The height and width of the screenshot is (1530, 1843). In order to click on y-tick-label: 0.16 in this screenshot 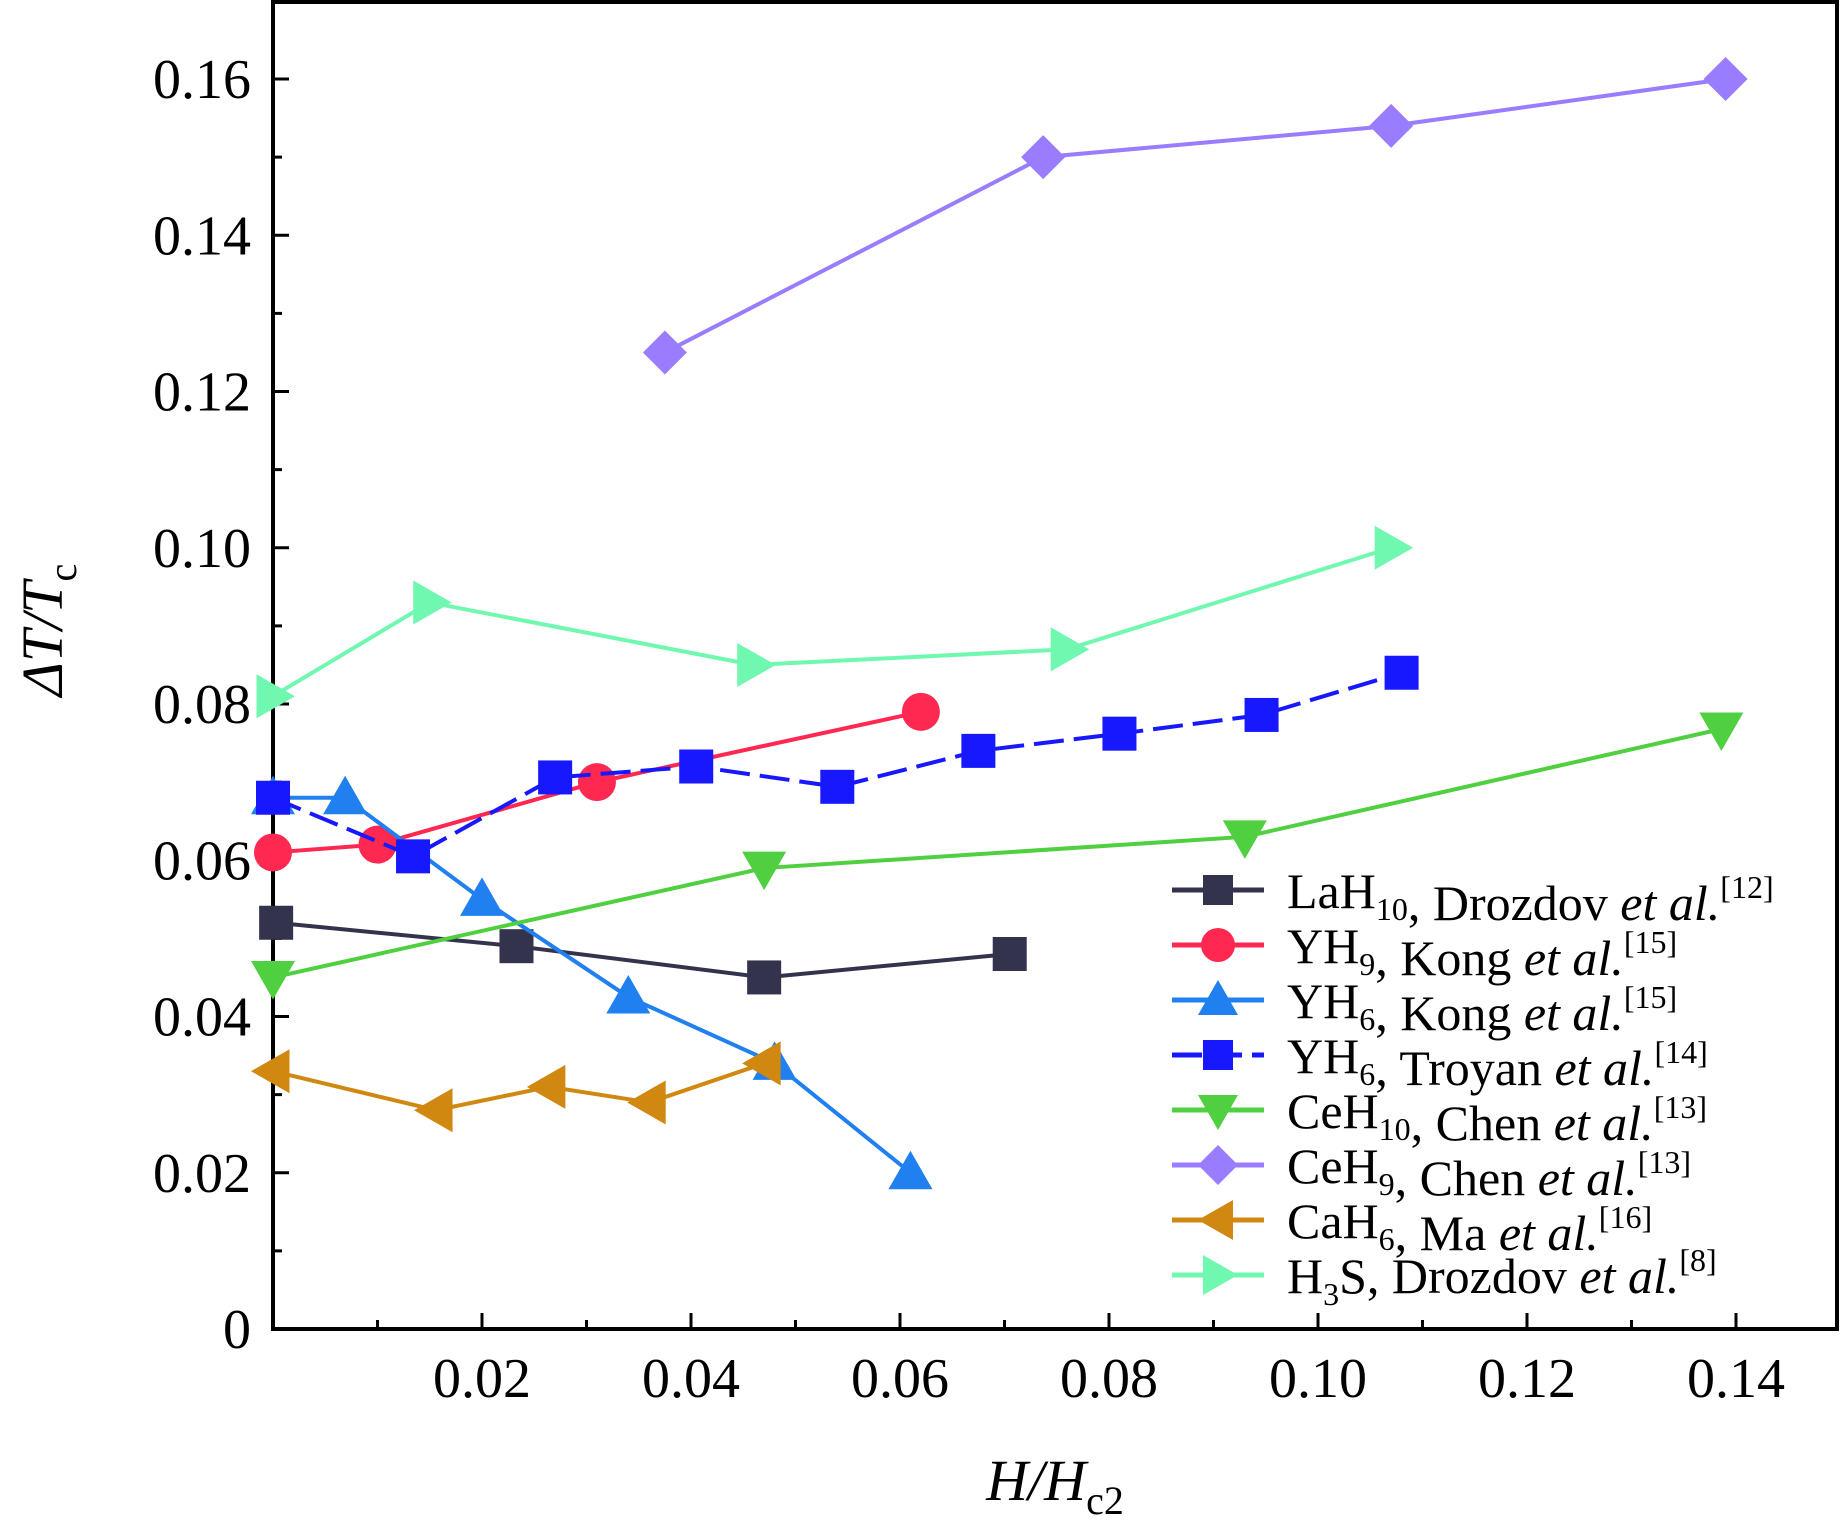, I will do `click(202, 80)`.